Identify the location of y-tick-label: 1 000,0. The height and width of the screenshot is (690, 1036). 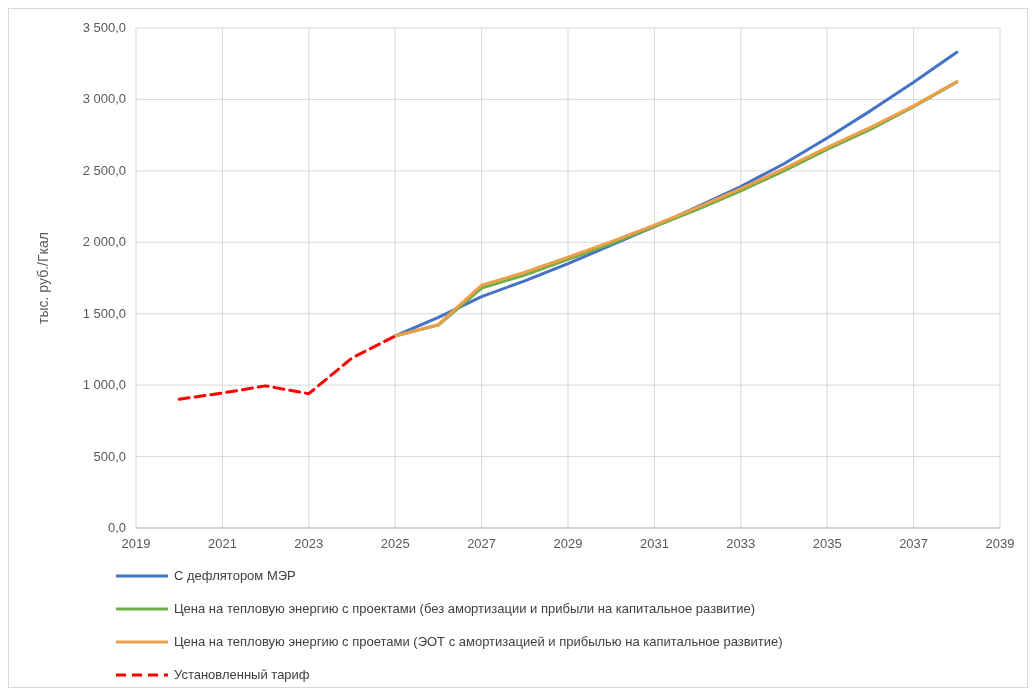
(104, 385).